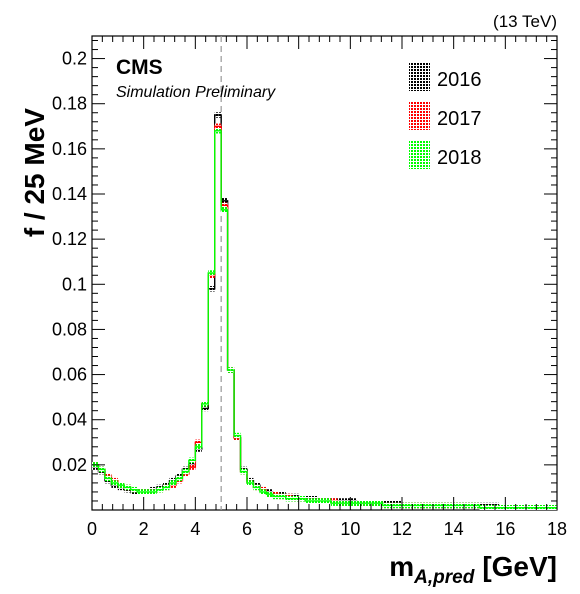 The height and width of the screenshot is (594, 580). What do you see at coordinates (69, 465) in the screenshot?
I see `y-tick-label: 0.02` at bounding box center [69, 465].